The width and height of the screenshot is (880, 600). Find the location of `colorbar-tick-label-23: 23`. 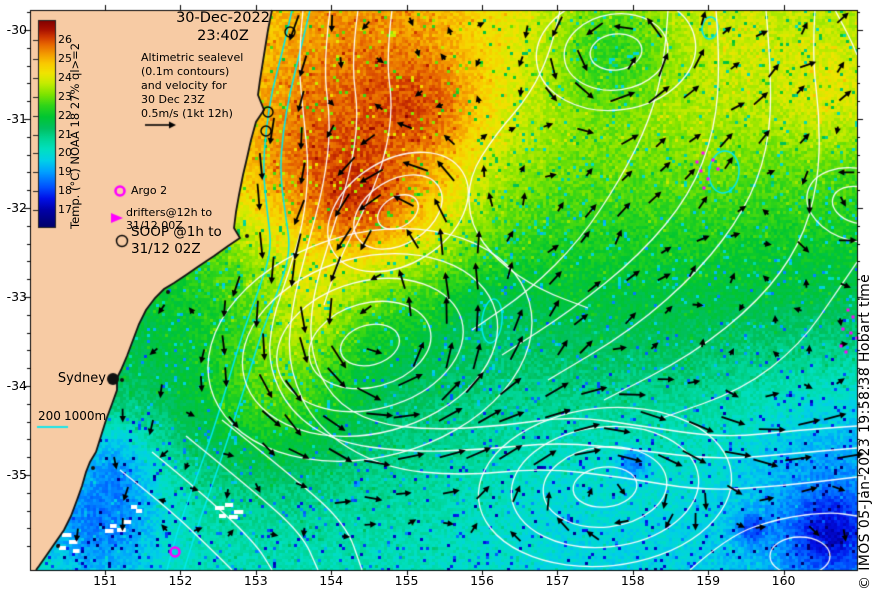

colorbar-tick-label-23: 23 is located at coordinates (65, 96).